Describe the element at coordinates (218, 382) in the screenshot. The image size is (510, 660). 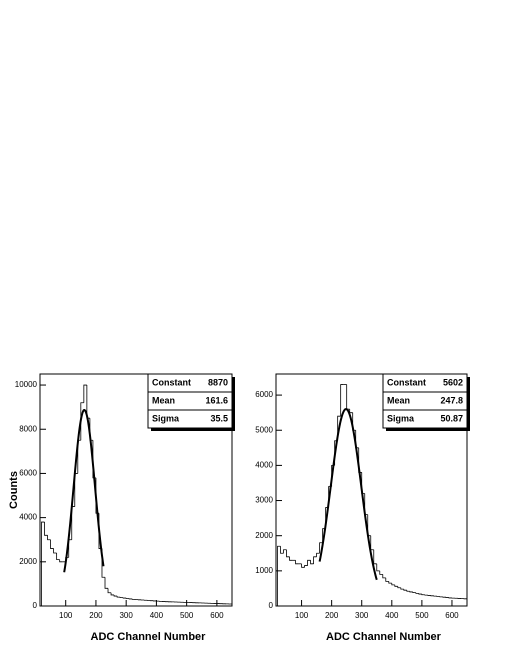
I see `stats-value: 8870` at that location.